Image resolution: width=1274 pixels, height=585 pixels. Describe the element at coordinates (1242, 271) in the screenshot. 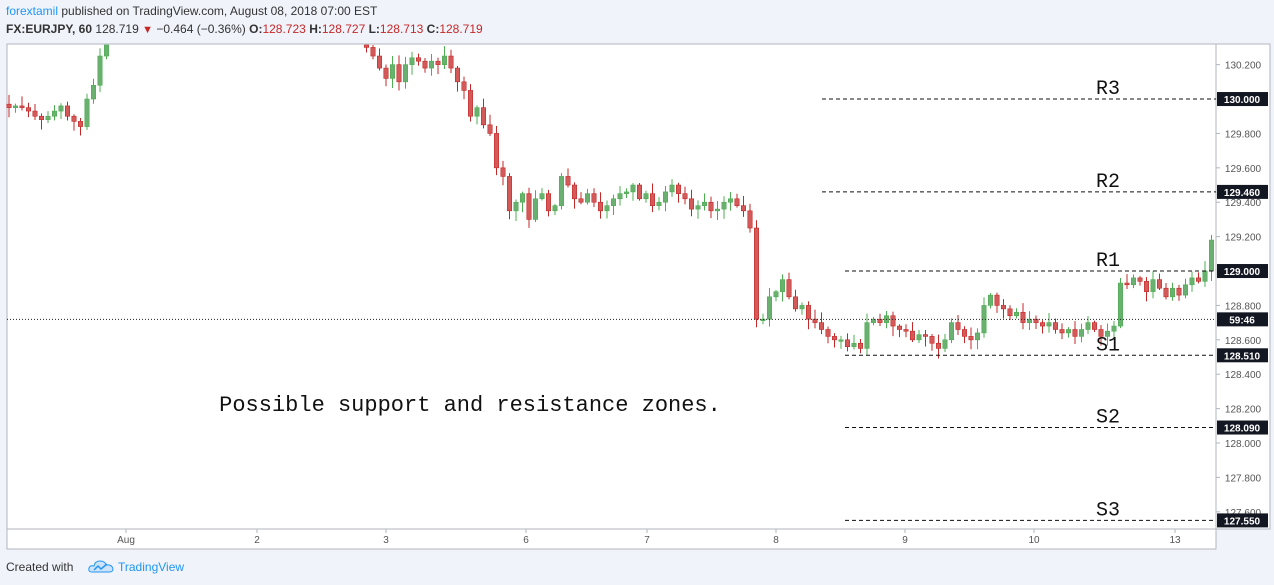

I see `level-tag-r1-bg` at that location.